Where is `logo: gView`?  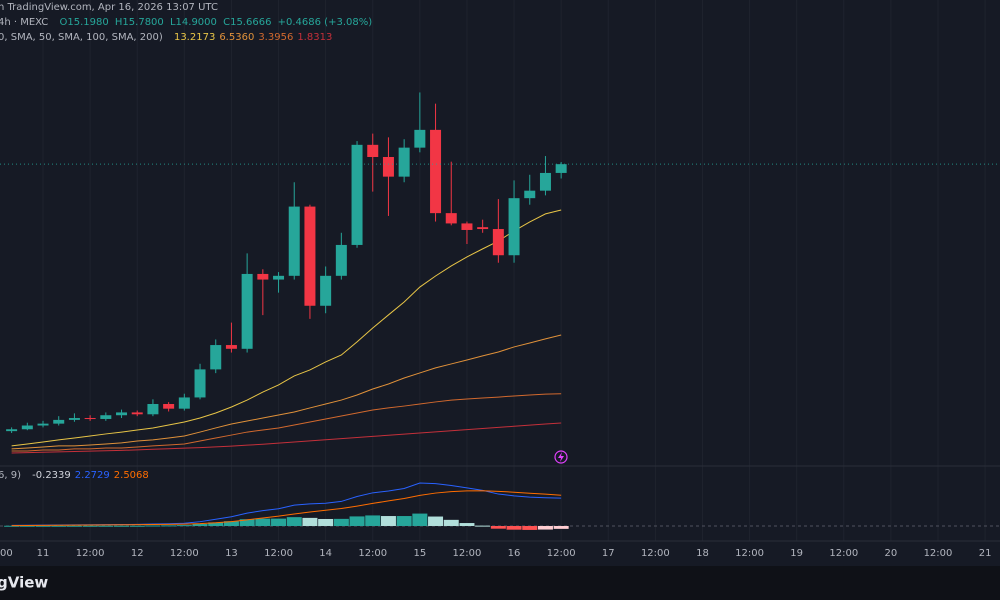
logo: gView is located at coordinates (24, 583).